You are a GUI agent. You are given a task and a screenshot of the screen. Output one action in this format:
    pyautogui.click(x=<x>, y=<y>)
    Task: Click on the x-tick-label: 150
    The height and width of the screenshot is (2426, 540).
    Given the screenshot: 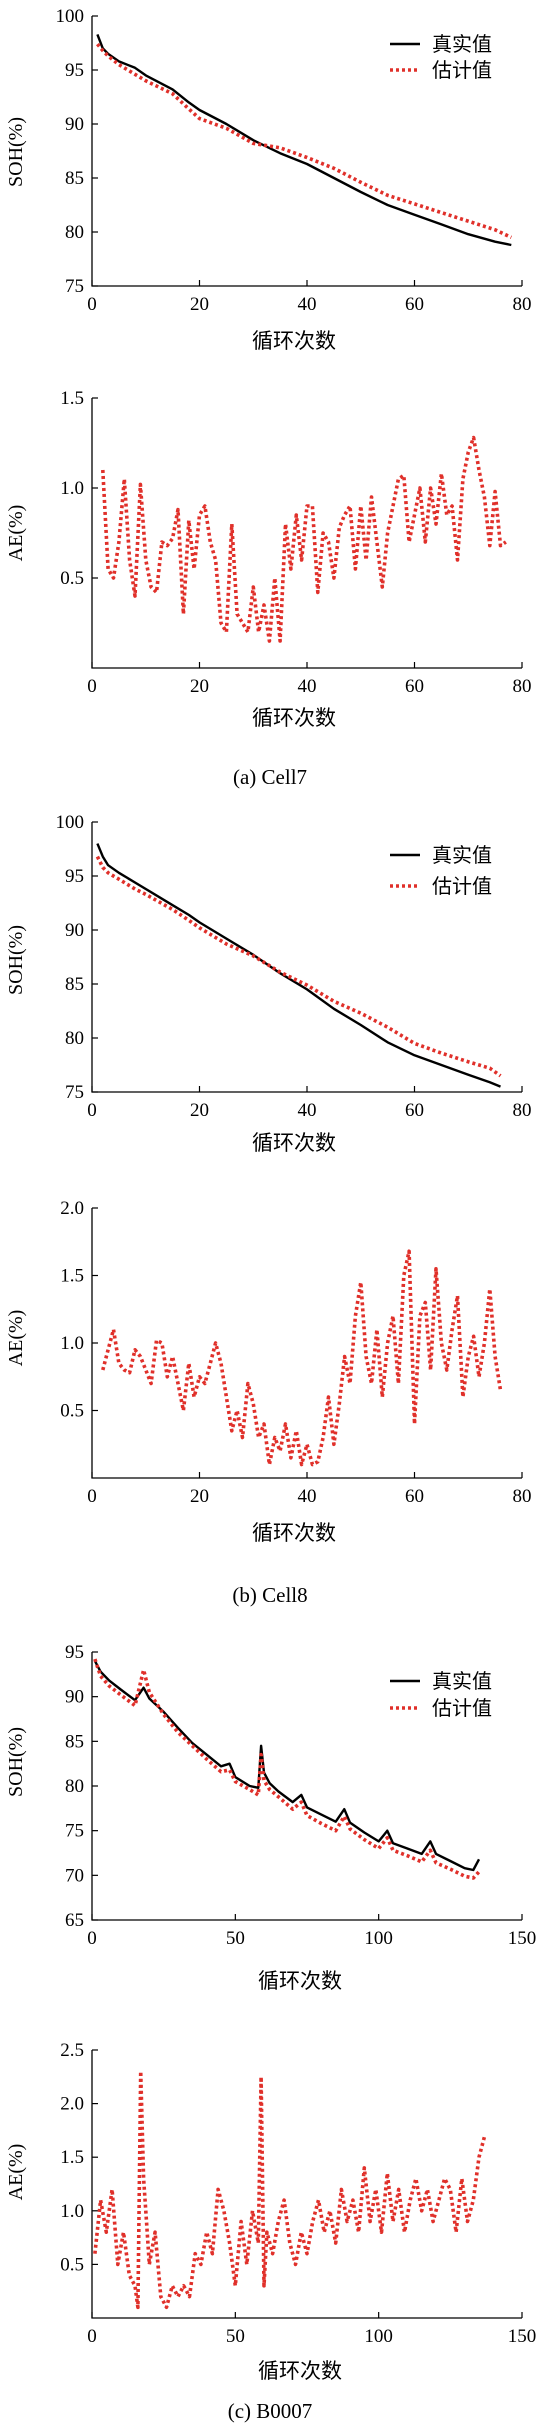 What is the action you would take?
    pyautogui.click(x=522, y=1938)
    